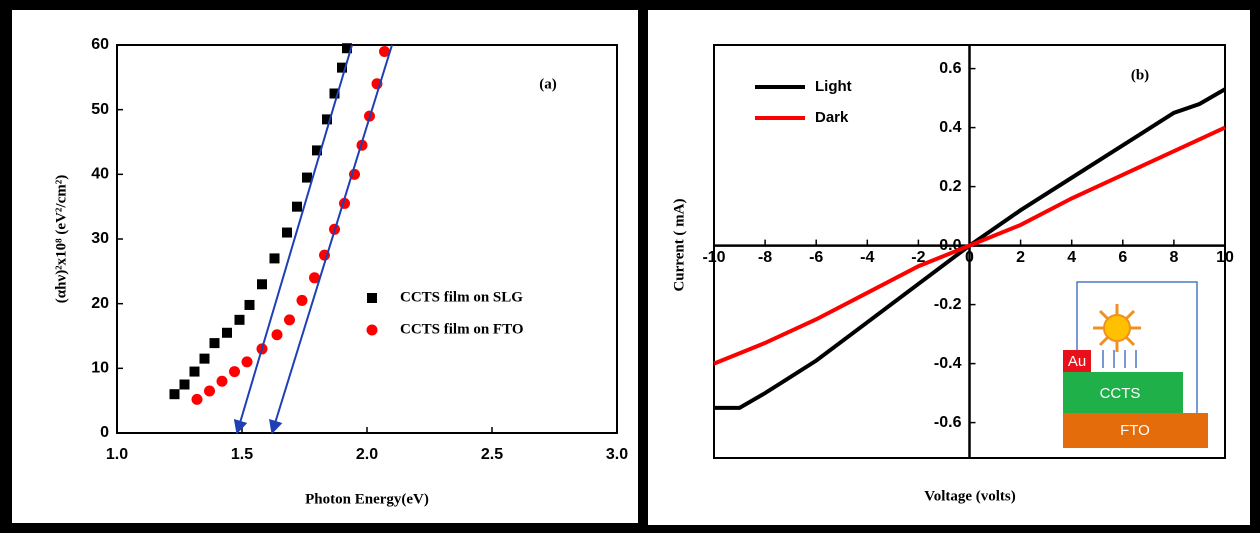 The width and height of the screenshot is (1260, 533). What do you see at coordinates (367, 454) in the screenshot?
I see `x-tick-label: 2.0` at bounding box center [367, 454].